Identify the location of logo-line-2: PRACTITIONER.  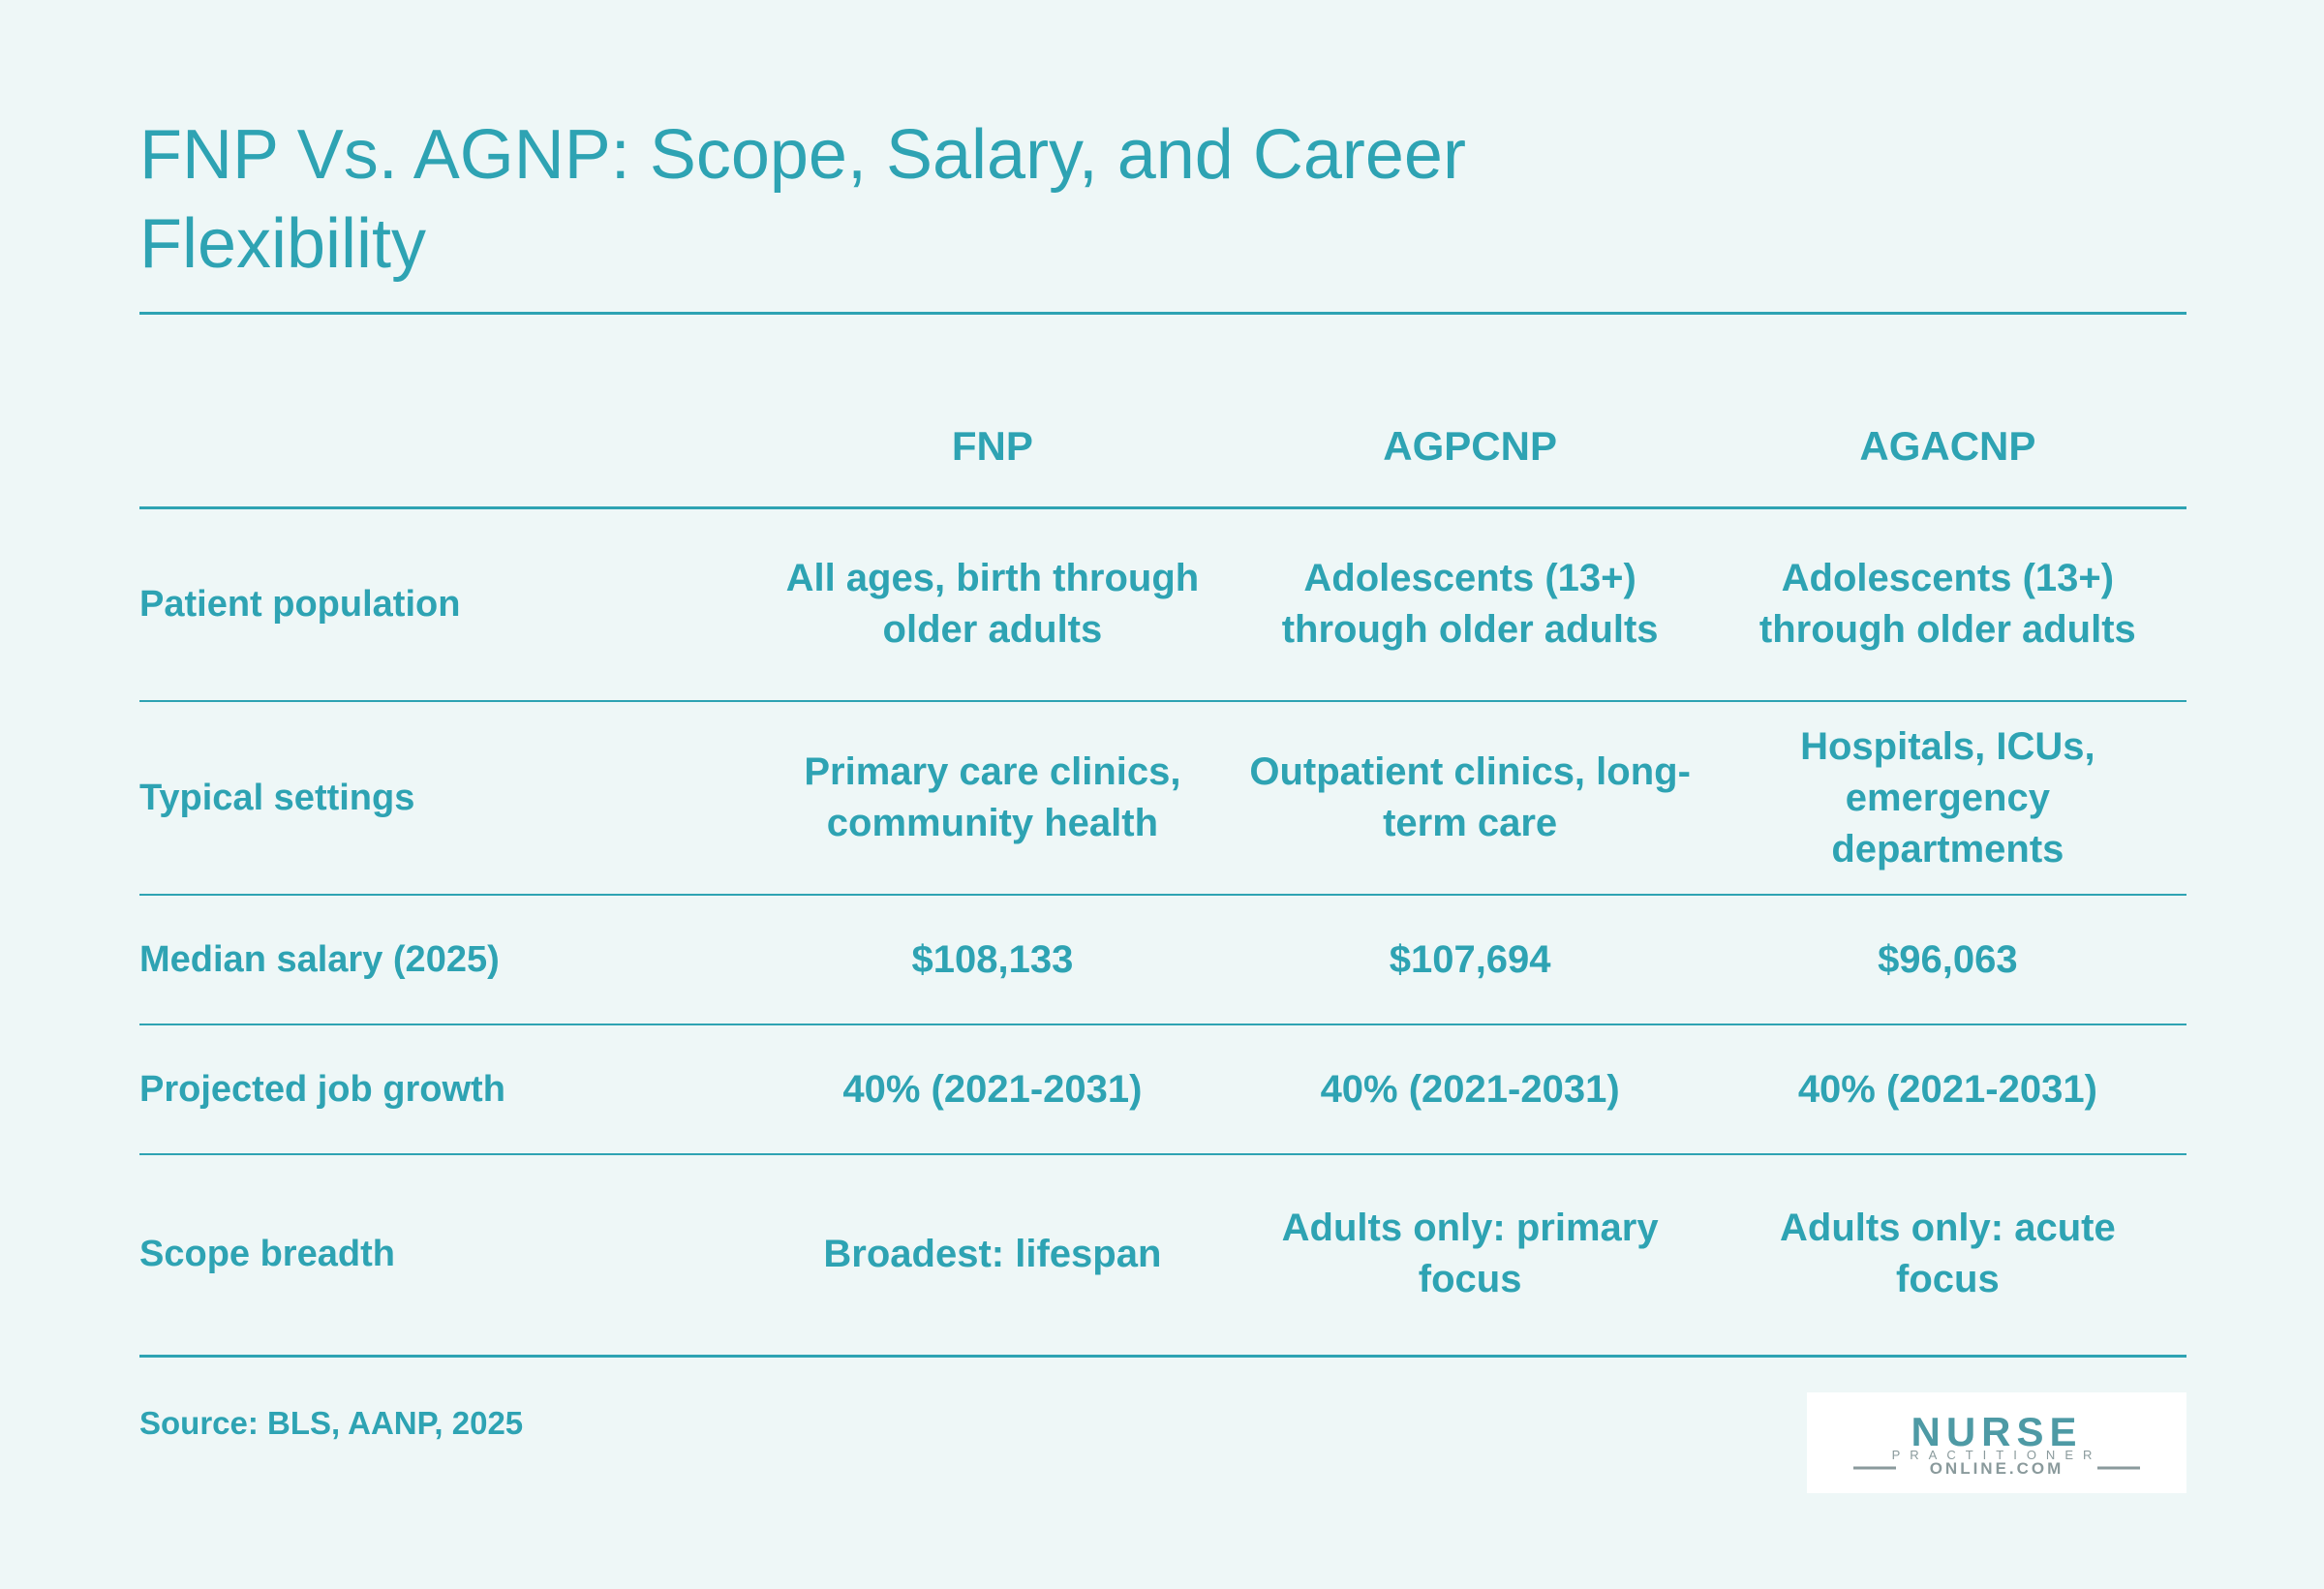
(1997, 1455).